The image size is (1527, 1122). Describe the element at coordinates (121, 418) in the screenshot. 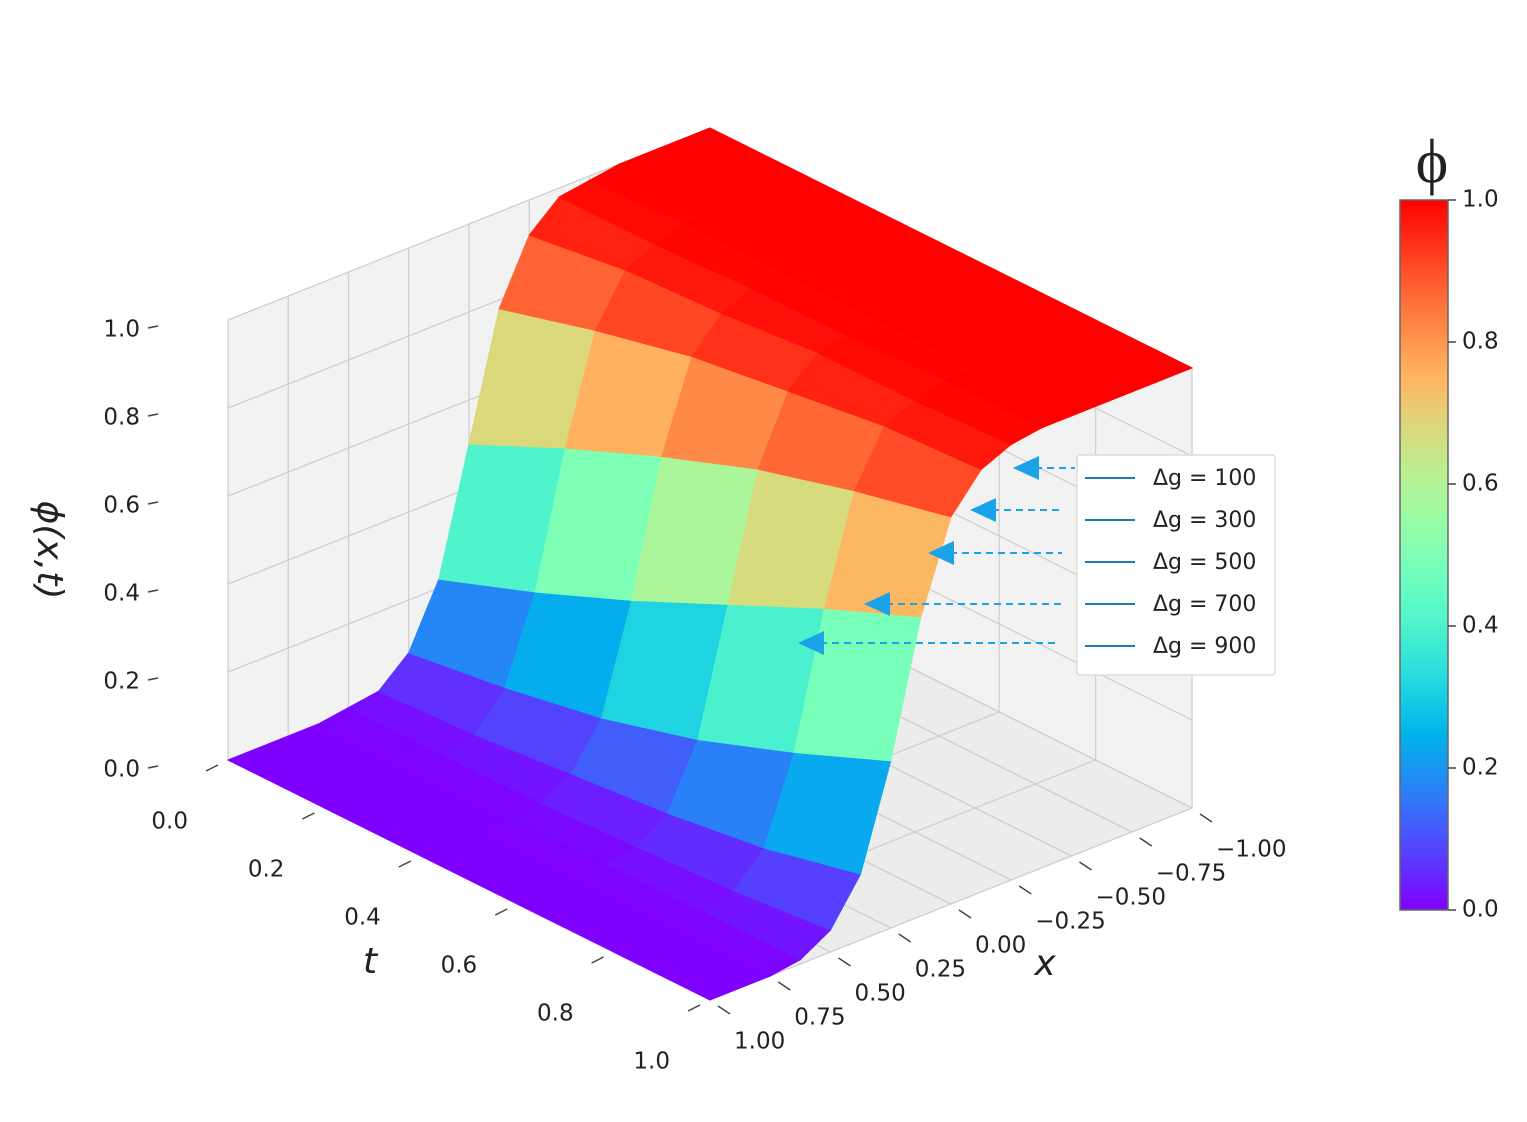

I see `z-tick-label: 0.8` at that location.